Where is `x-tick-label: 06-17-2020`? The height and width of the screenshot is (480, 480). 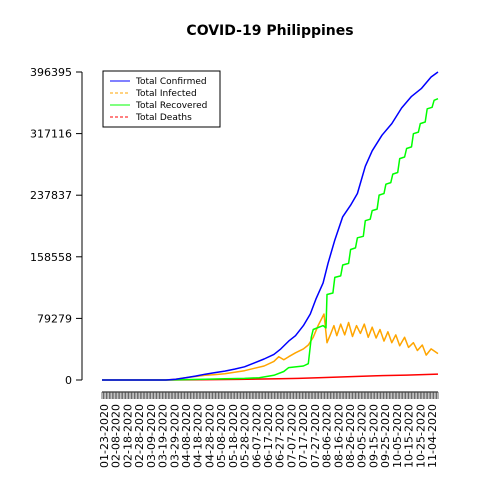 x-tick-label: 06-17-2020 is located at coordinates (268, 436).